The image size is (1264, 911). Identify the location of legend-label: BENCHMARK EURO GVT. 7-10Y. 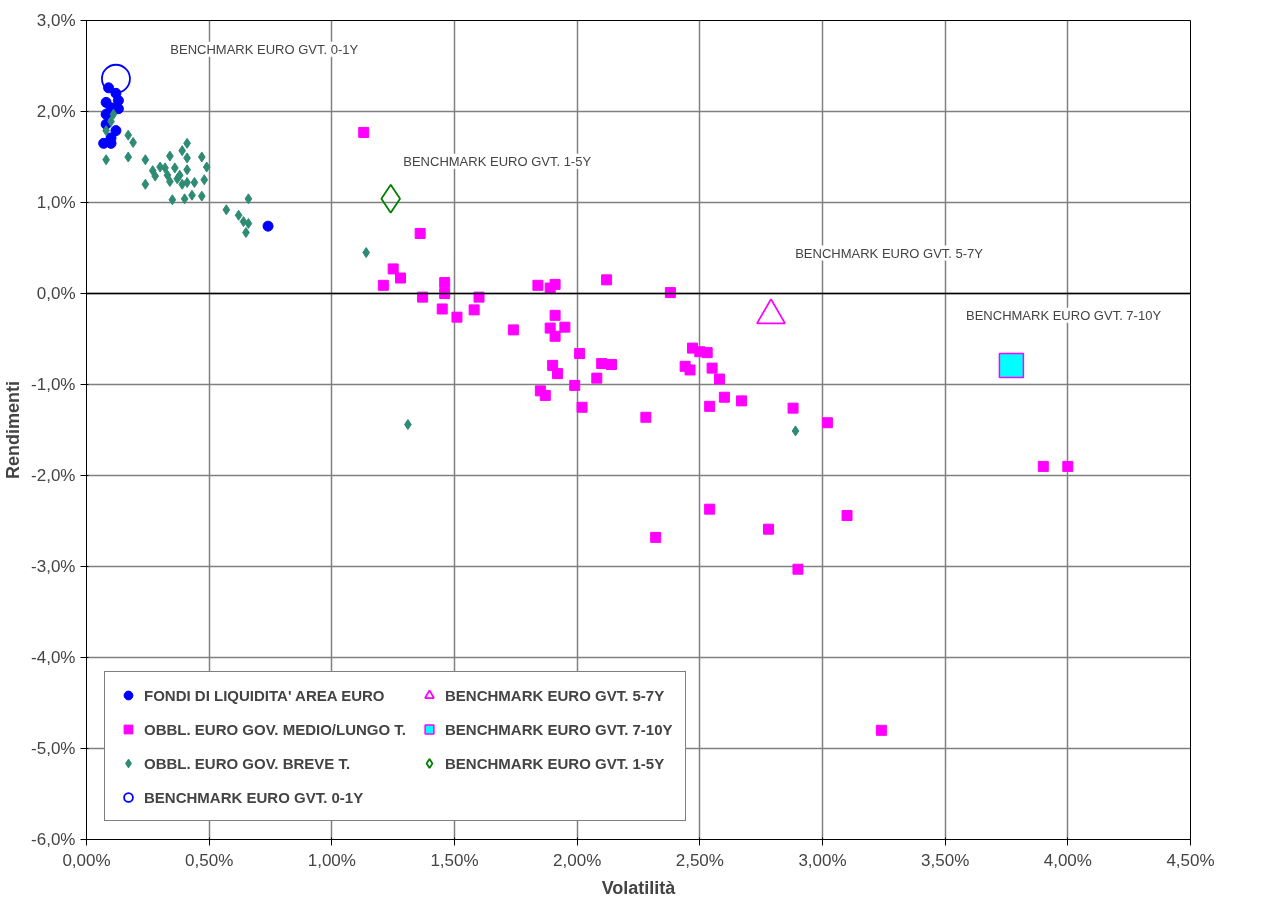
(558, 729).